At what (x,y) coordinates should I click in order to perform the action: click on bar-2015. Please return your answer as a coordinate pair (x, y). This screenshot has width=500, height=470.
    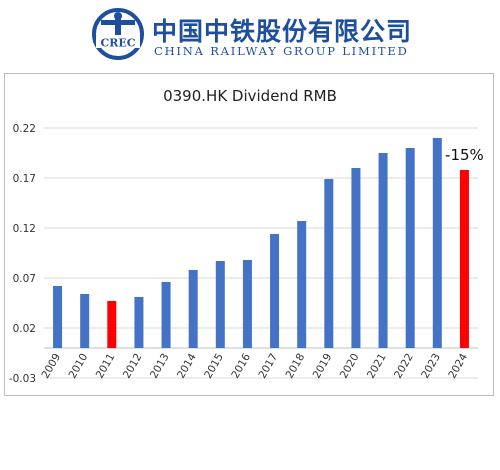
    Looking at the image, I should click on (220, 304).